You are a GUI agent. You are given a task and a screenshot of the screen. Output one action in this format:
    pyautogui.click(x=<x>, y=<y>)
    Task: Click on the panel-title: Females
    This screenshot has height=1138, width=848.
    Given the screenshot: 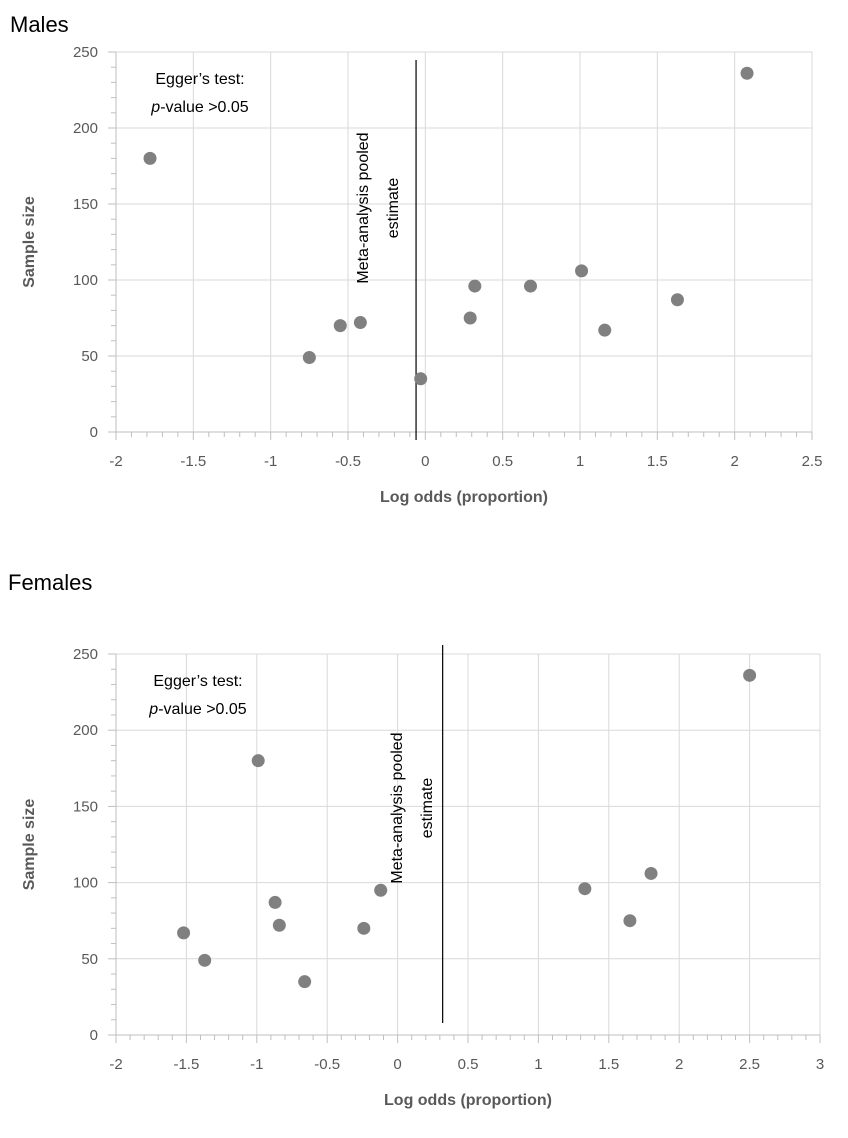 What is the action you would take?
    pyautogui.click(x=50, y=582)
    